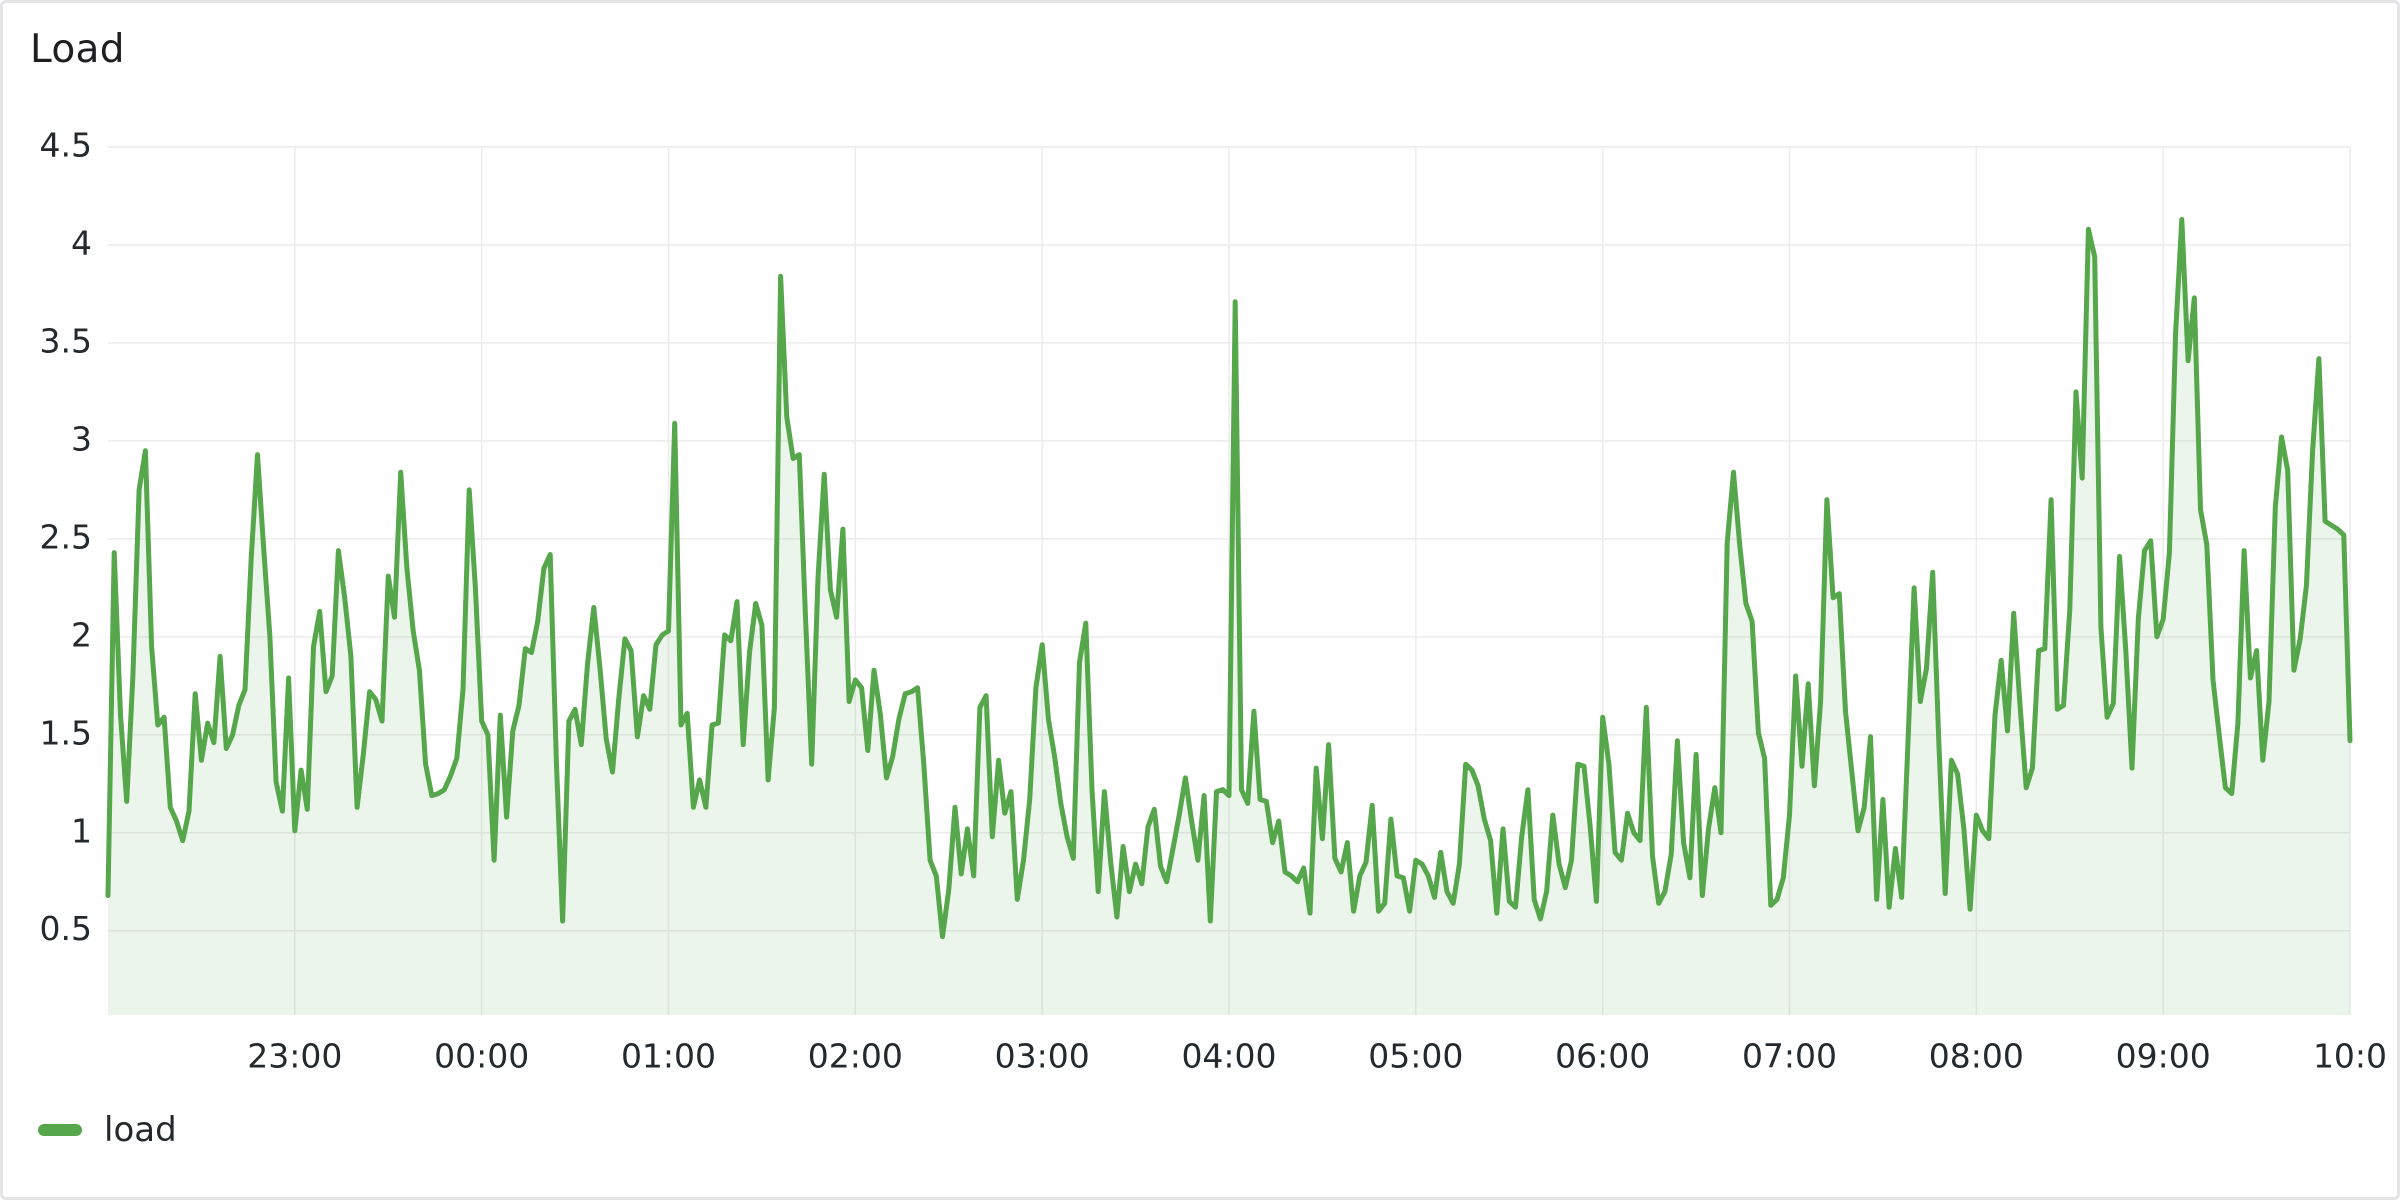 The height and width of the screenshot is (1200, 2400). What do you see at coordinates (81, 242) in the screenshot?
I see `y-tick-label: 4` at bounding box center [81, 242].